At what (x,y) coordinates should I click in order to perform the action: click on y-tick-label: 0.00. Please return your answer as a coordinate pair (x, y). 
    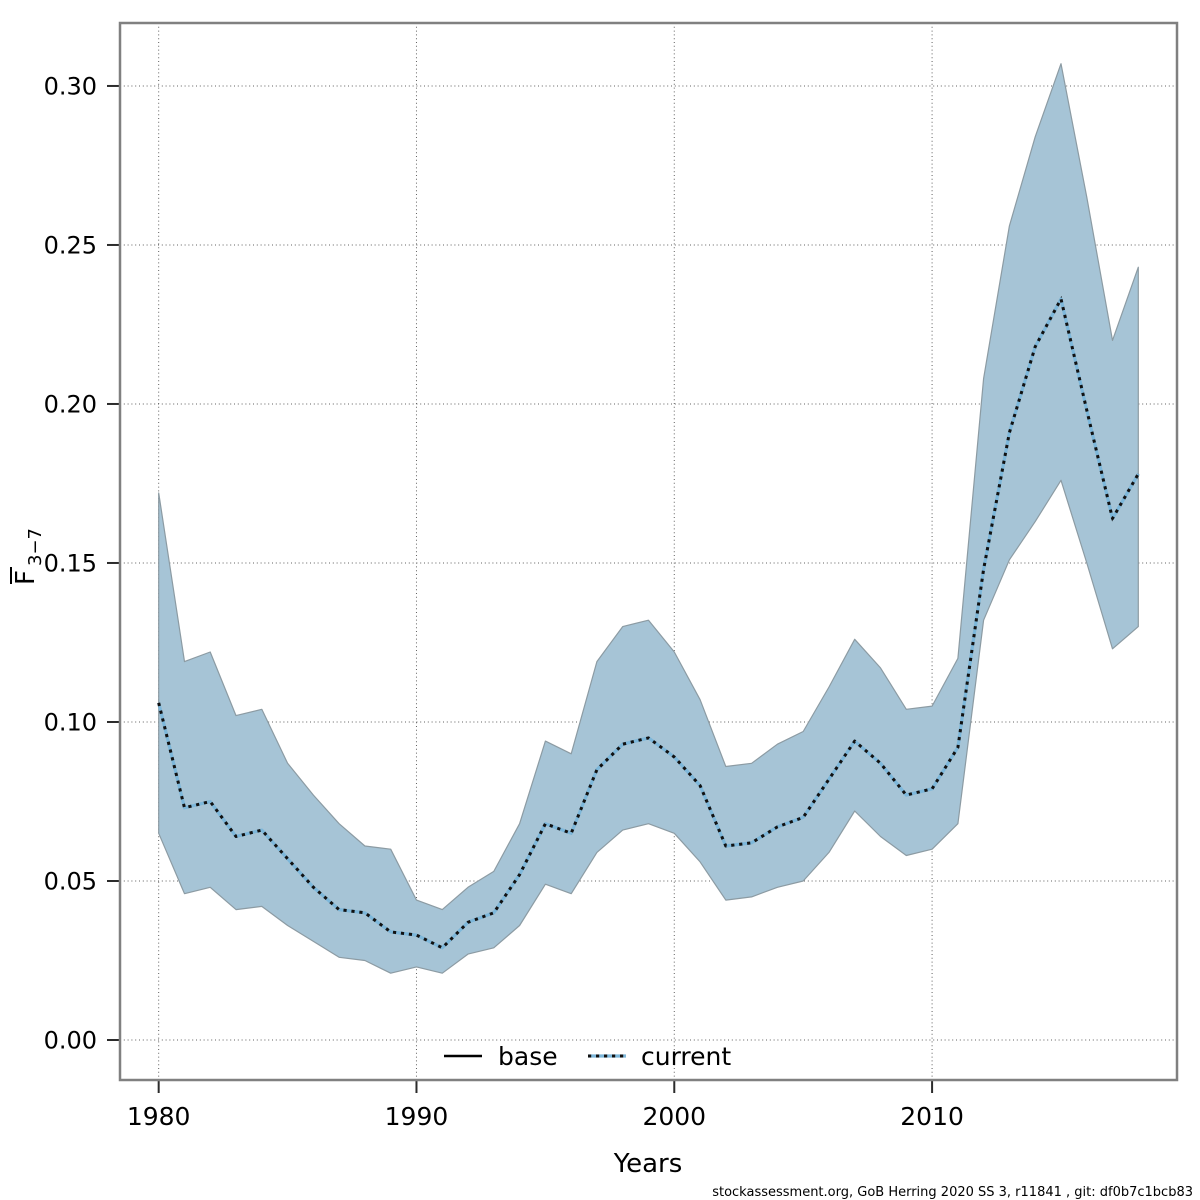
    Looking at the image, I should click on (70, 1040).